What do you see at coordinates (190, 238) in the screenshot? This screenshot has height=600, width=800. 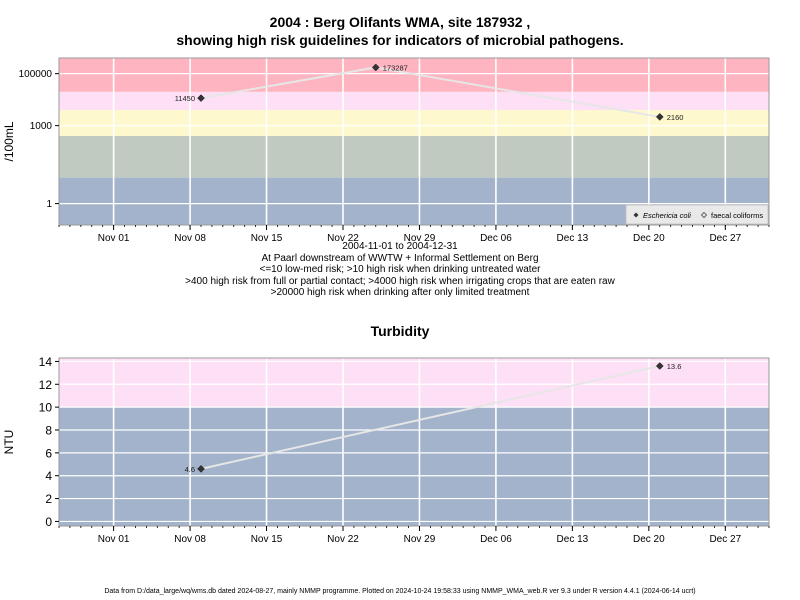 I see `chart1-xtick-label: Nov 08` at bounding box center [190, 238].